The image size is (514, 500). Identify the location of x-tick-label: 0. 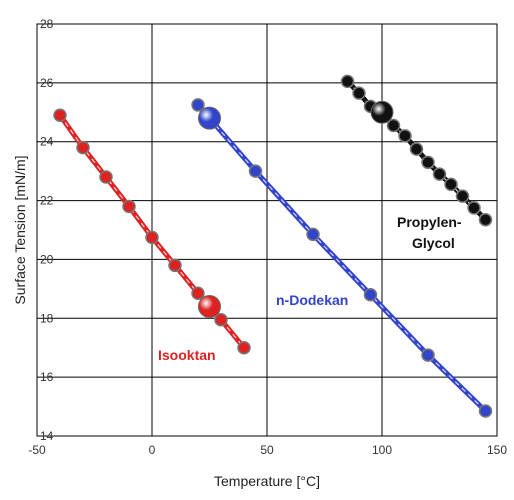
(152, 450).